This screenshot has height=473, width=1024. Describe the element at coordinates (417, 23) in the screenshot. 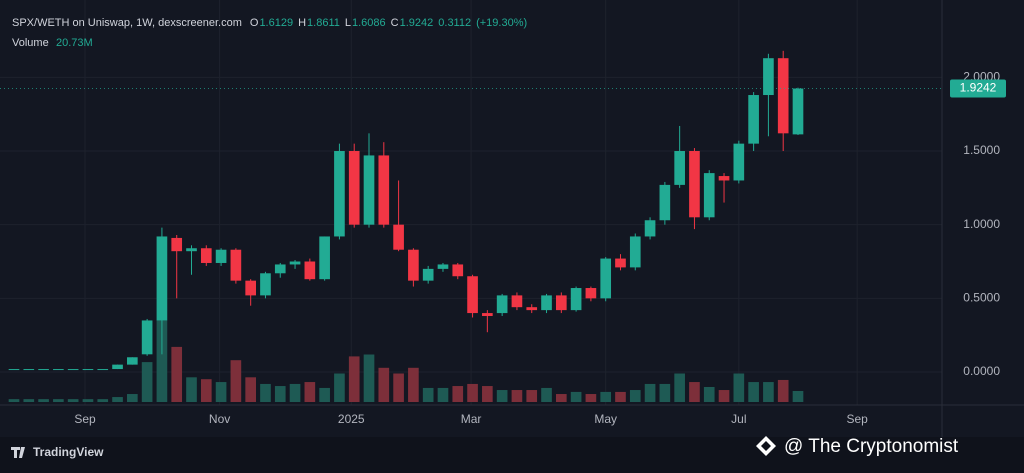

I see `header-close: 1.9242` at that location.